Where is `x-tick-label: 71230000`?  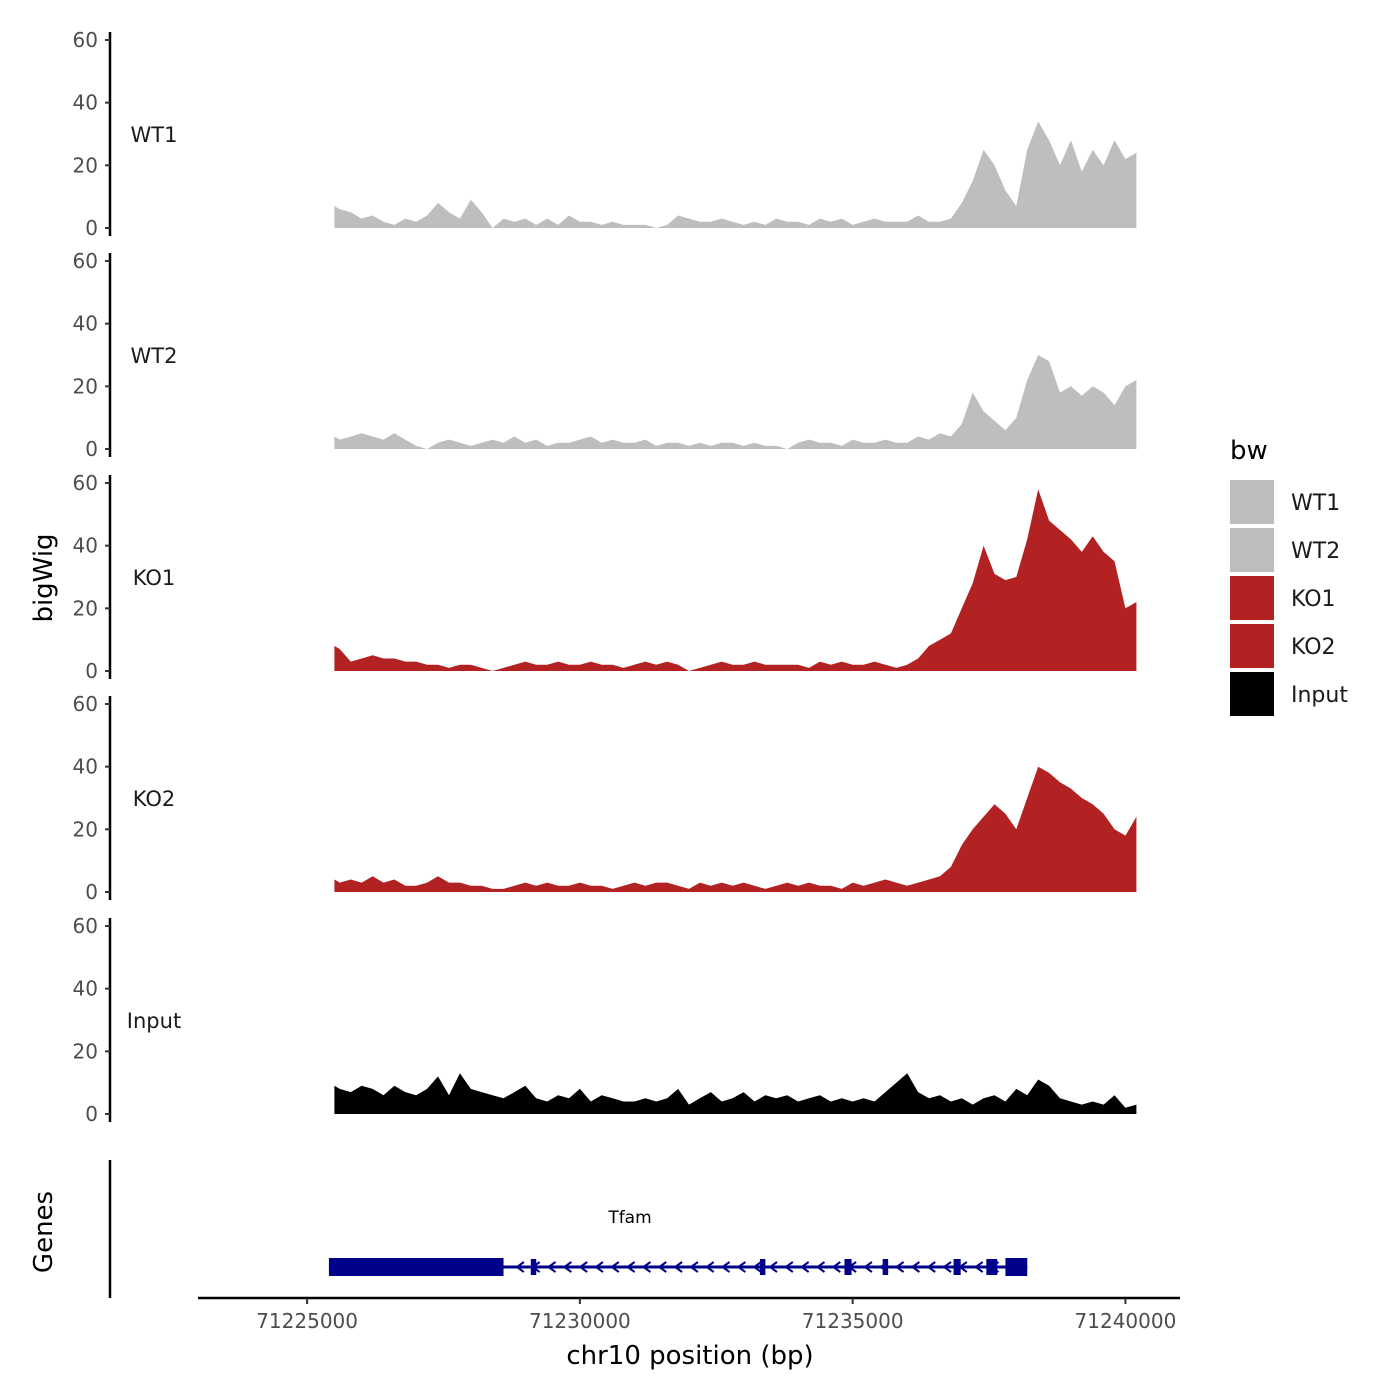 x-tick-label: 71230000 is located at coordinates (580, 1321).